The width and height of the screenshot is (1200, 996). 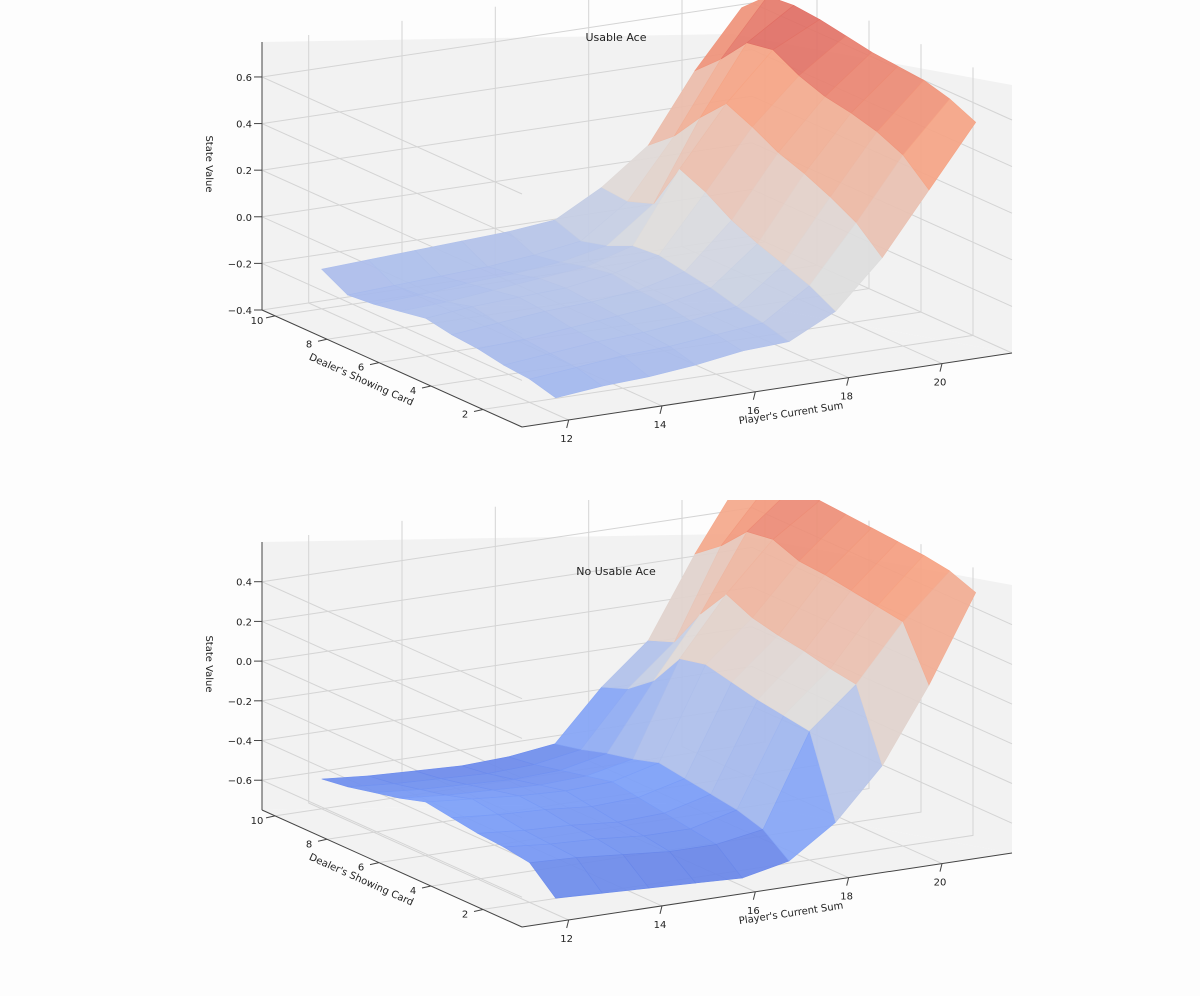 I want to click on chart-title: Usable Ace, so click(x=616, y=37).